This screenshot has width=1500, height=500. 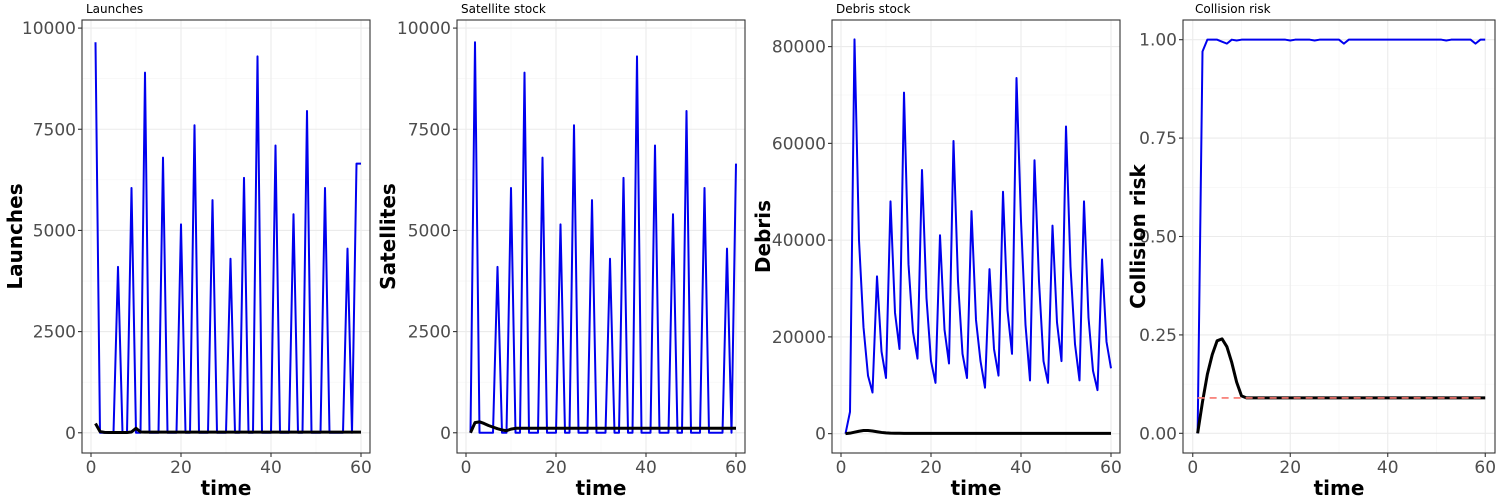 What do you see at coordinates (1158, 41) in the screenshot?
I see `y-tick-label: 1.00` at bounding box center [1158, 41].